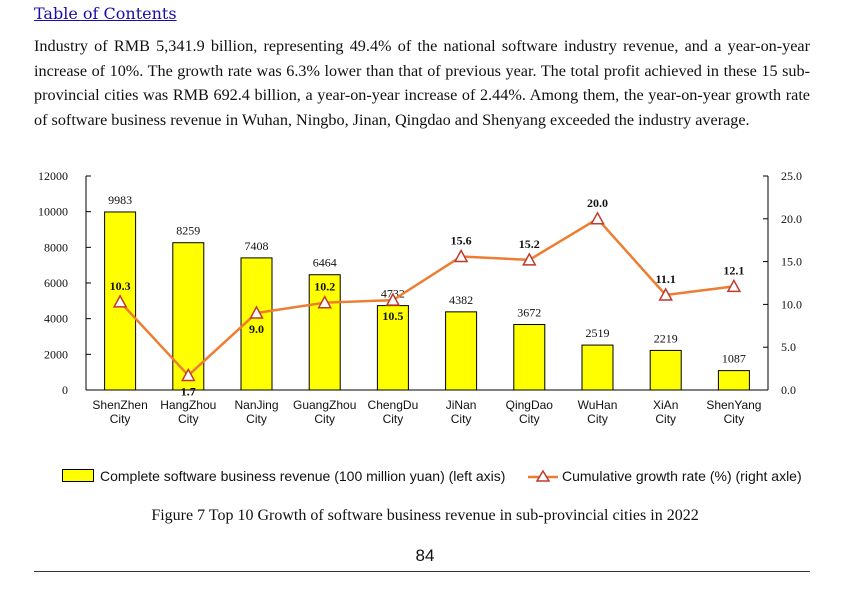  Describe the element at coordinates (461, 240) in the screenshot. I see `growth-rate-label: 15.6` at that location.